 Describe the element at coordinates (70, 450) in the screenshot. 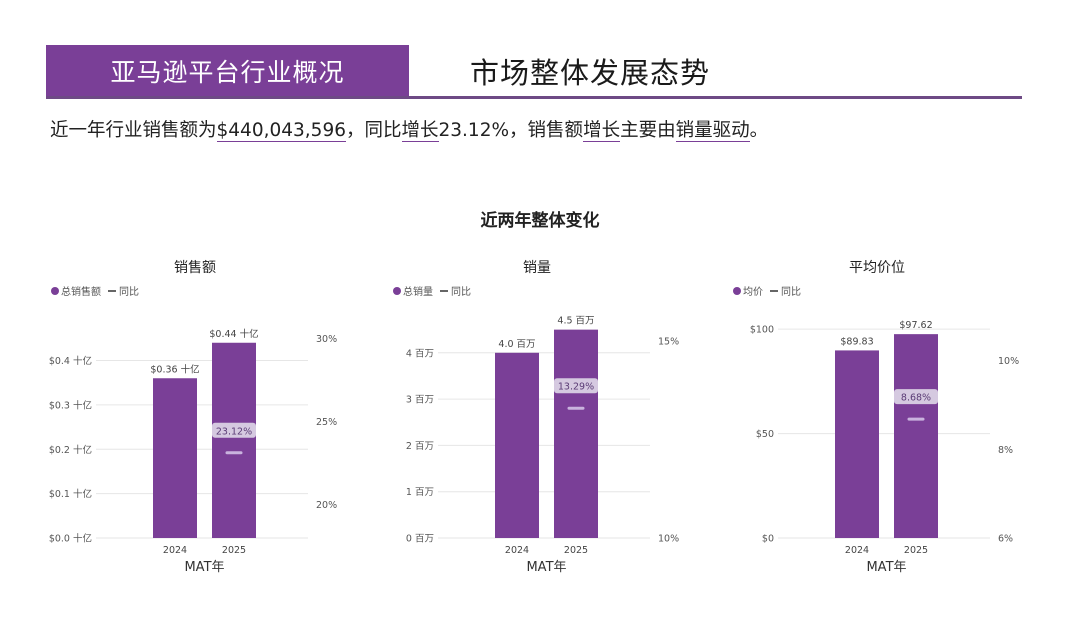

I see `y-tick-label: $0.2 十亿` at that location.